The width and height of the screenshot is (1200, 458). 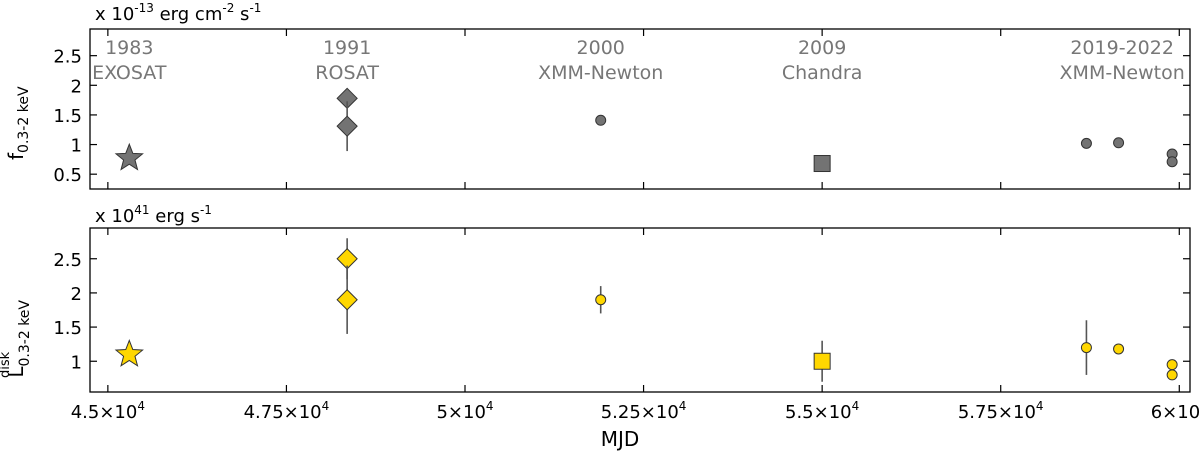 What do you see at coordinates (287, 411) in the screenshot?
I see `x-tick-label: 4.75×10⁴` at bounding box center [287, 411].